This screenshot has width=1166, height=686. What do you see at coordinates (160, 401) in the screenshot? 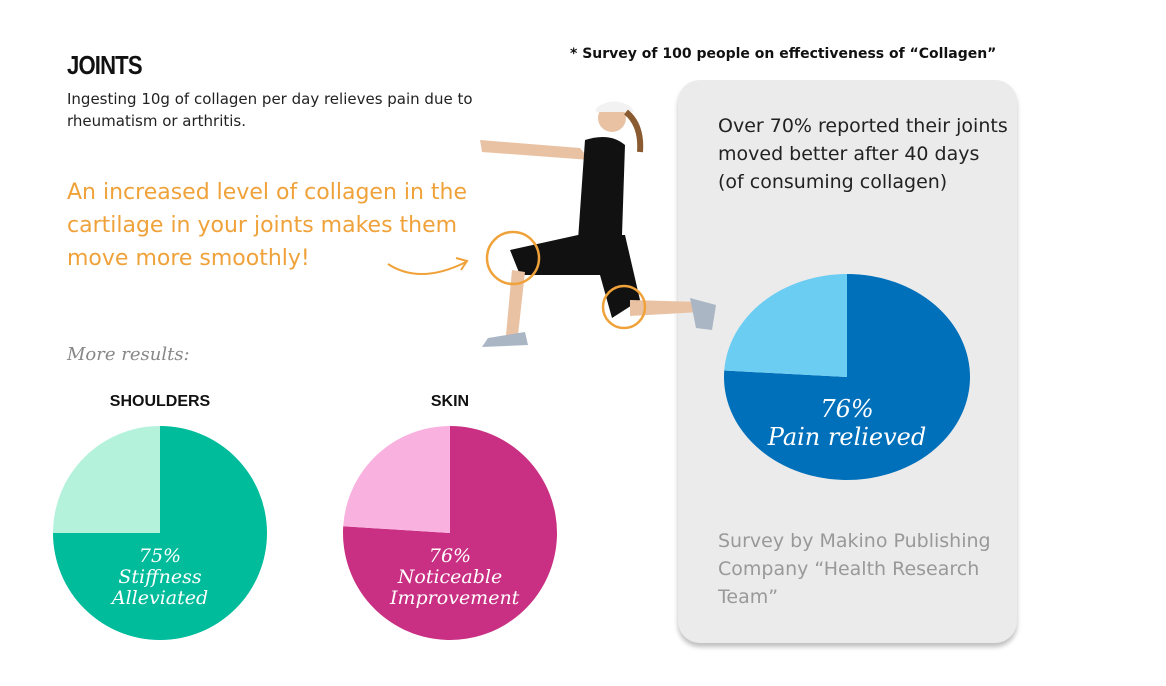
I see `pie-title-shoulders: SHOULDERS` at bounding box center [160, 401].